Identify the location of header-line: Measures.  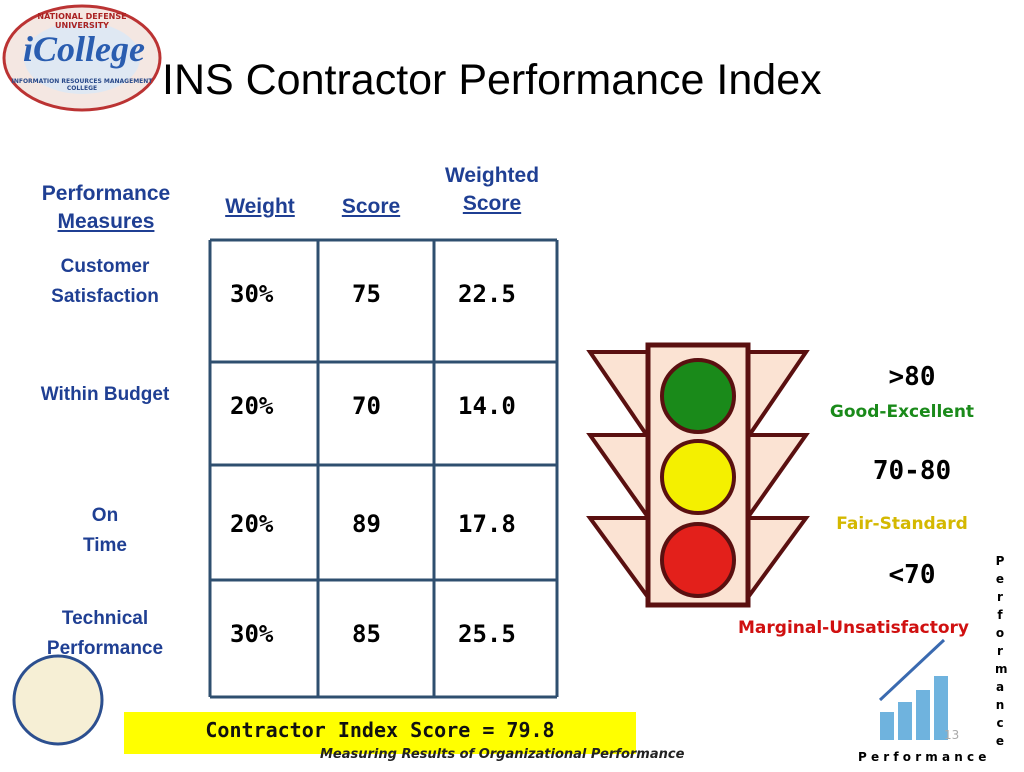
(106, 221).